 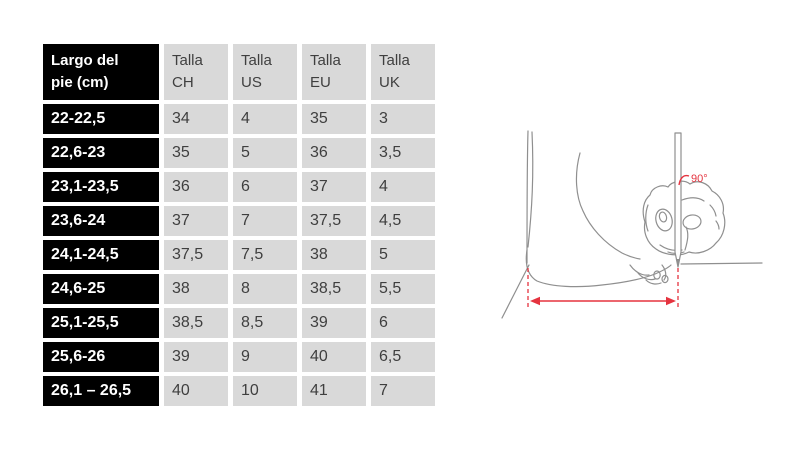 What do you see at coordinates (187, 71) in the screenshot?
I see `column-header-label: Talla CH` at bounding box center [187, 71].